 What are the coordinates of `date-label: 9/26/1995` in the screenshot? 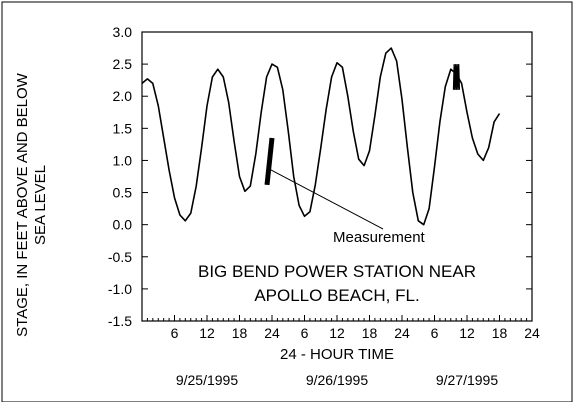 It's located at (337, 380).